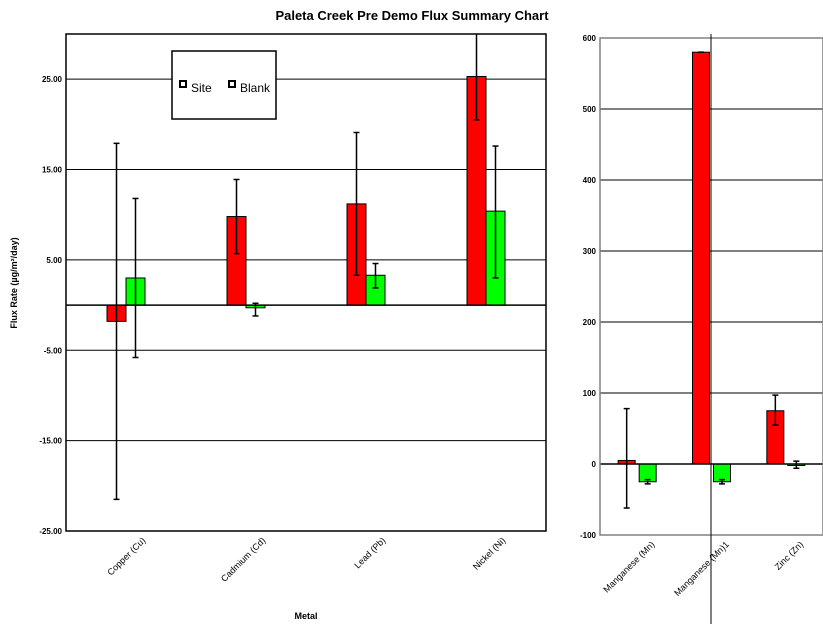  What do you see at coordinates (594, 464) in the screenshot?
I see `y-tick-label: 0` at bounding box center [594, 464].